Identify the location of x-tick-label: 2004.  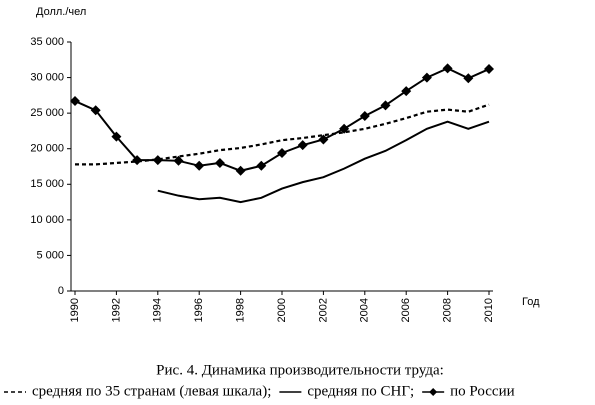
(365, 310).